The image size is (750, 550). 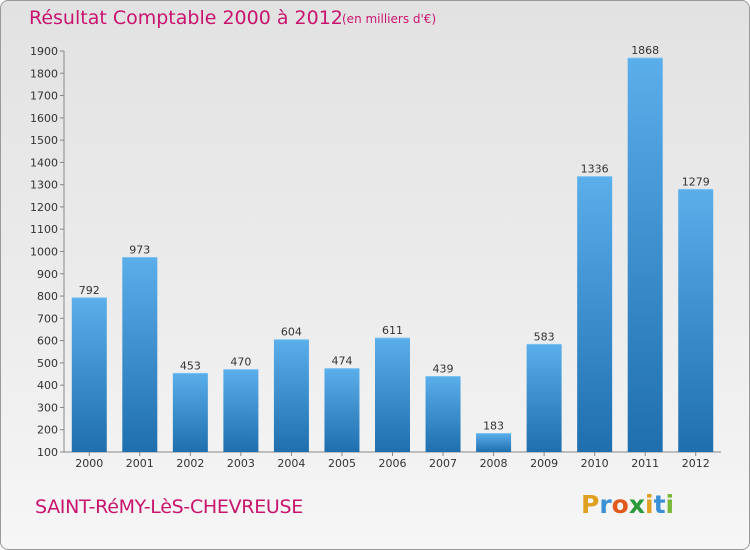 I want to click on y-tick-label: 600, so click(x=47, y=341).